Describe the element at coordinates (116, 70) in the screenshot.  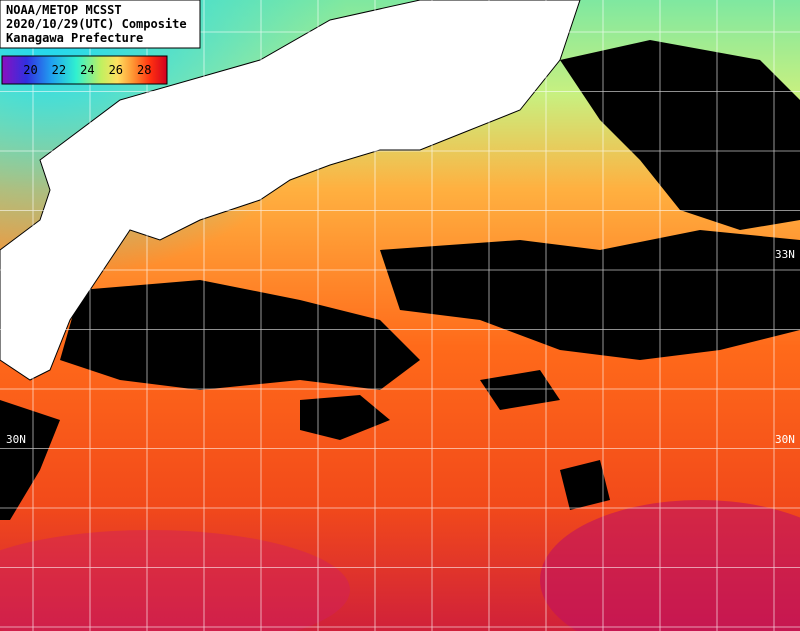
I see `colorbar-tick-label: 26` at that location.